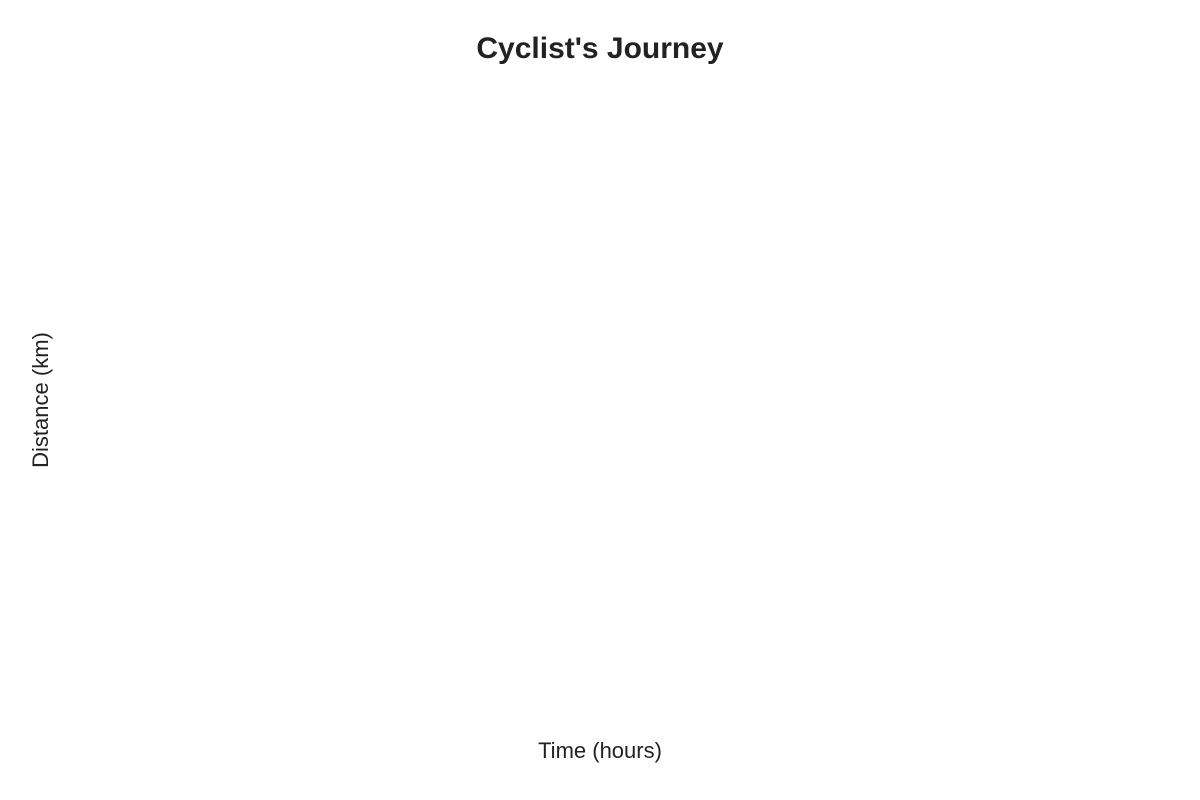 This screenshot has width=1200, height=800. What do you see at coordinates (40, 400) in the screenshot?
I see `y-axis-label: Distance (km)` at bounding box center [40, 400].